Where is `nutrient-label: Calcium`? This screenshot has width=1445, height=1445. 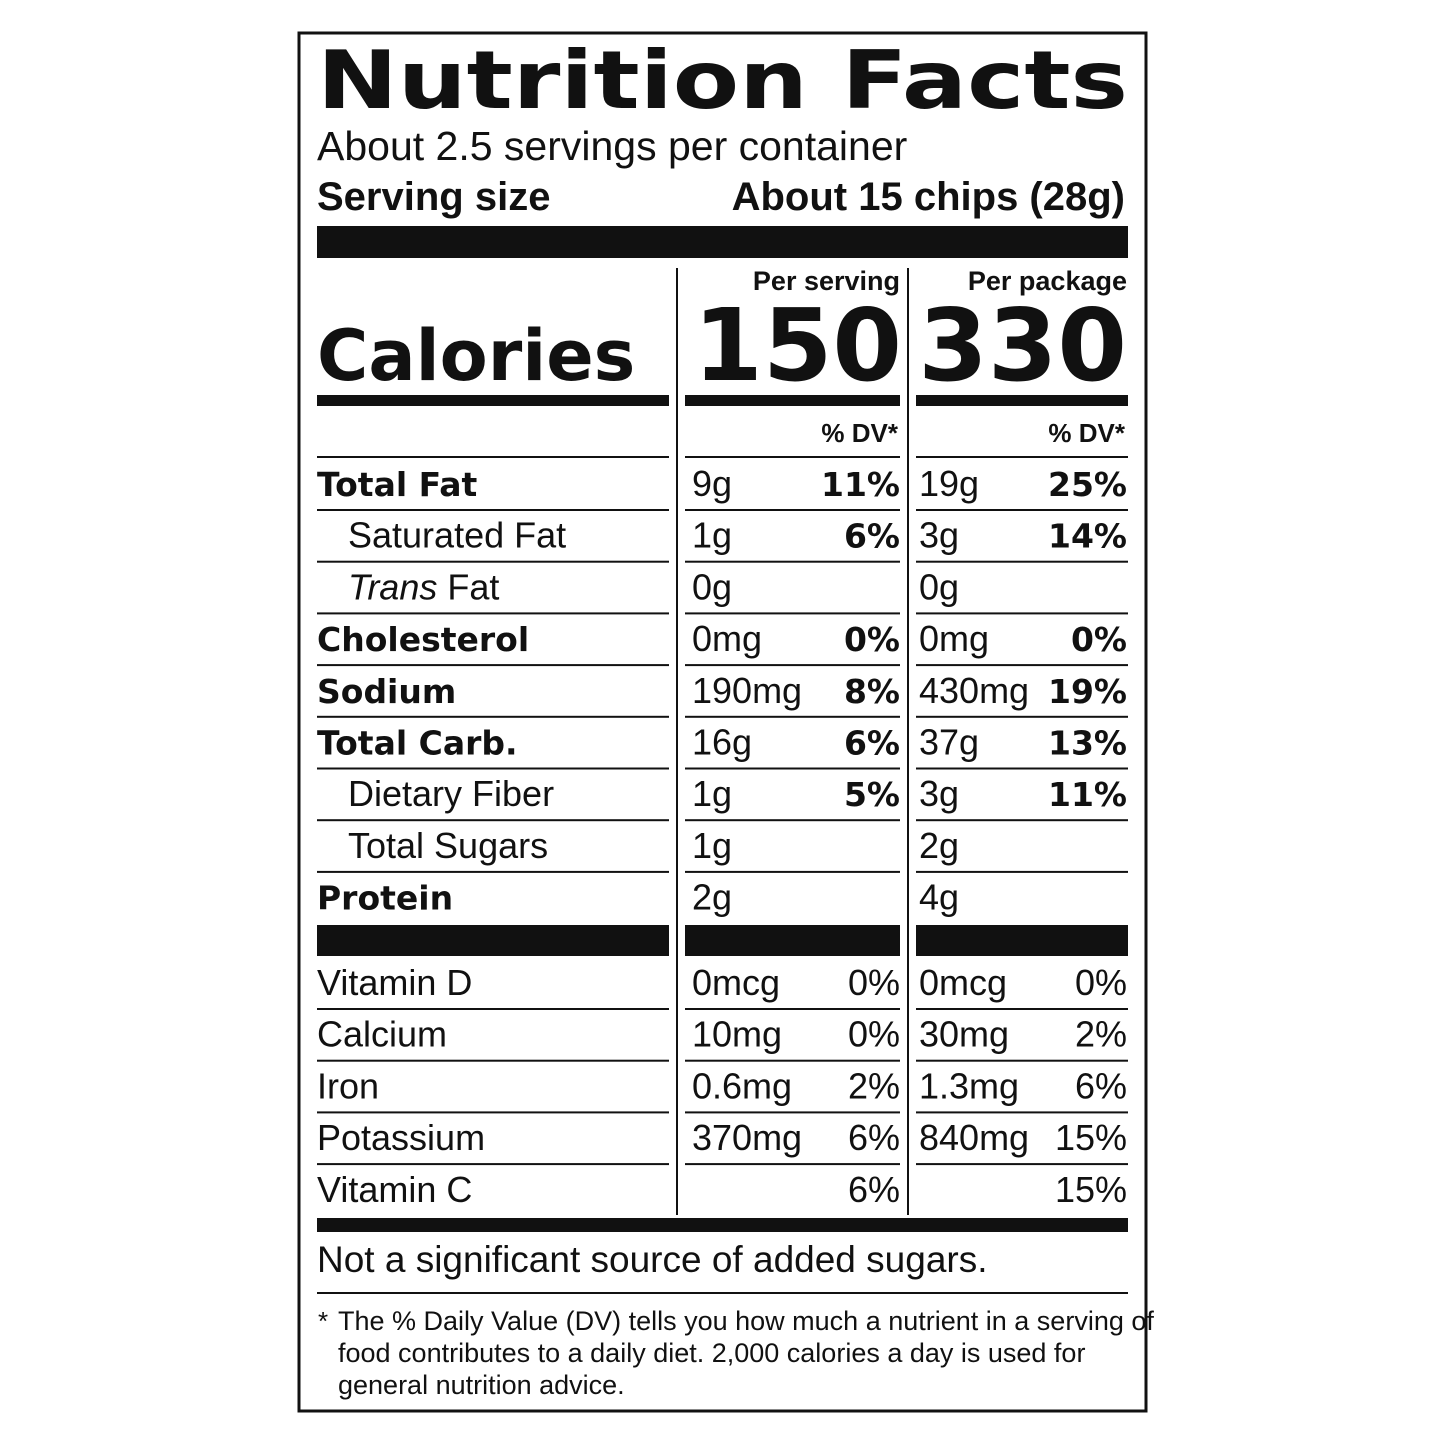 nutrient-label: Calcium is located at coordinates (382, 1034).